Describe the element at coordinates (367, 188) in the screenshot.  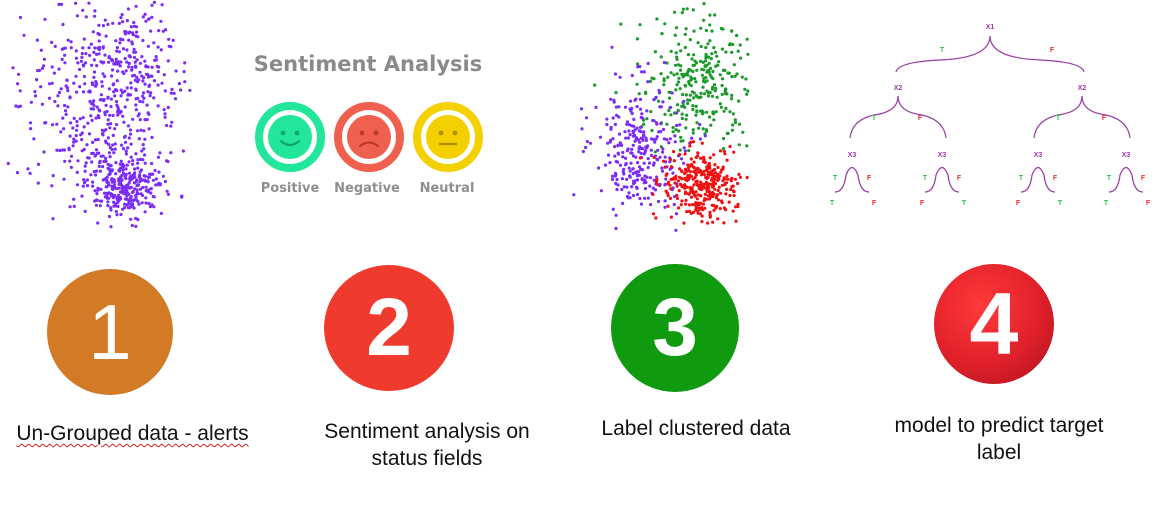
I see `negative-label: Negative` at that location.